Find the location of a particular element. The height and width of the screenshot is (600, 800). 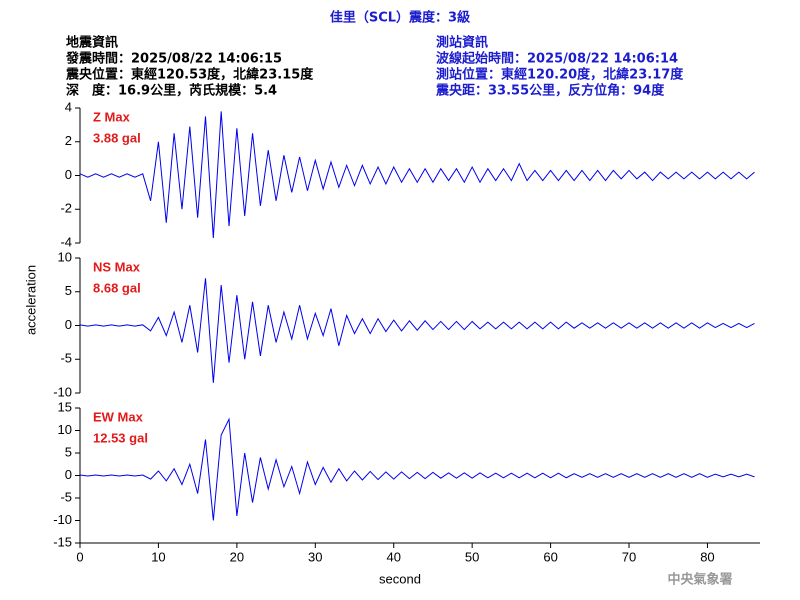

max-annotation: Z Max is located at coordinates (112, 116).